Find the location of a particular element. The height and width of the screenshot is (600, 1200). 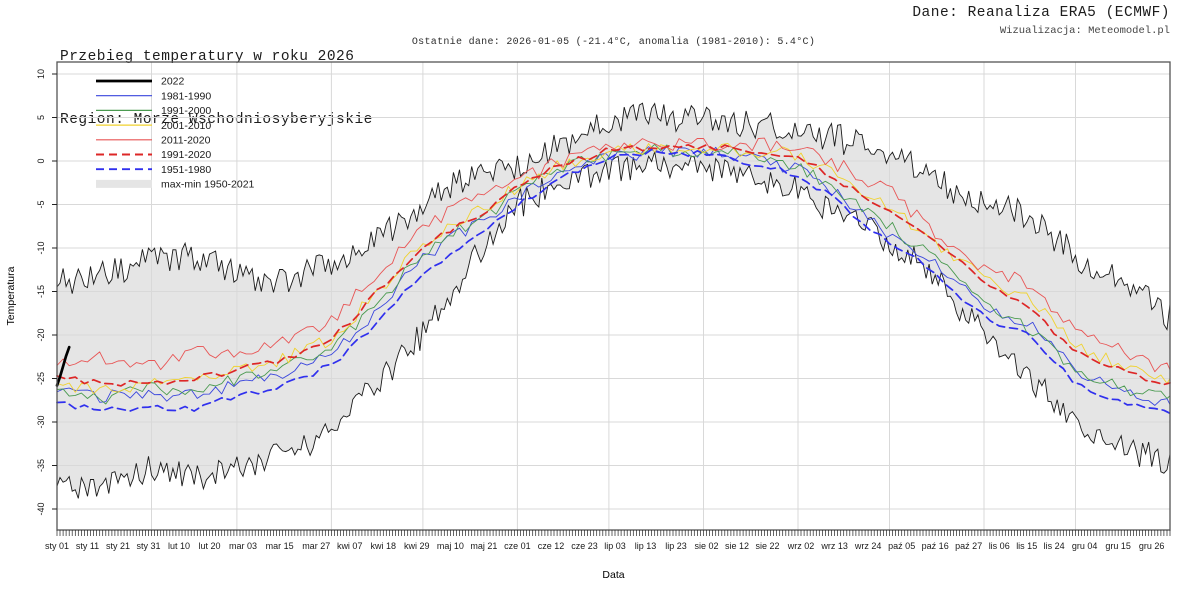

visualization-credit: Wizualizacja: Meteomodel.pl is located at coordinates (1084, 31).